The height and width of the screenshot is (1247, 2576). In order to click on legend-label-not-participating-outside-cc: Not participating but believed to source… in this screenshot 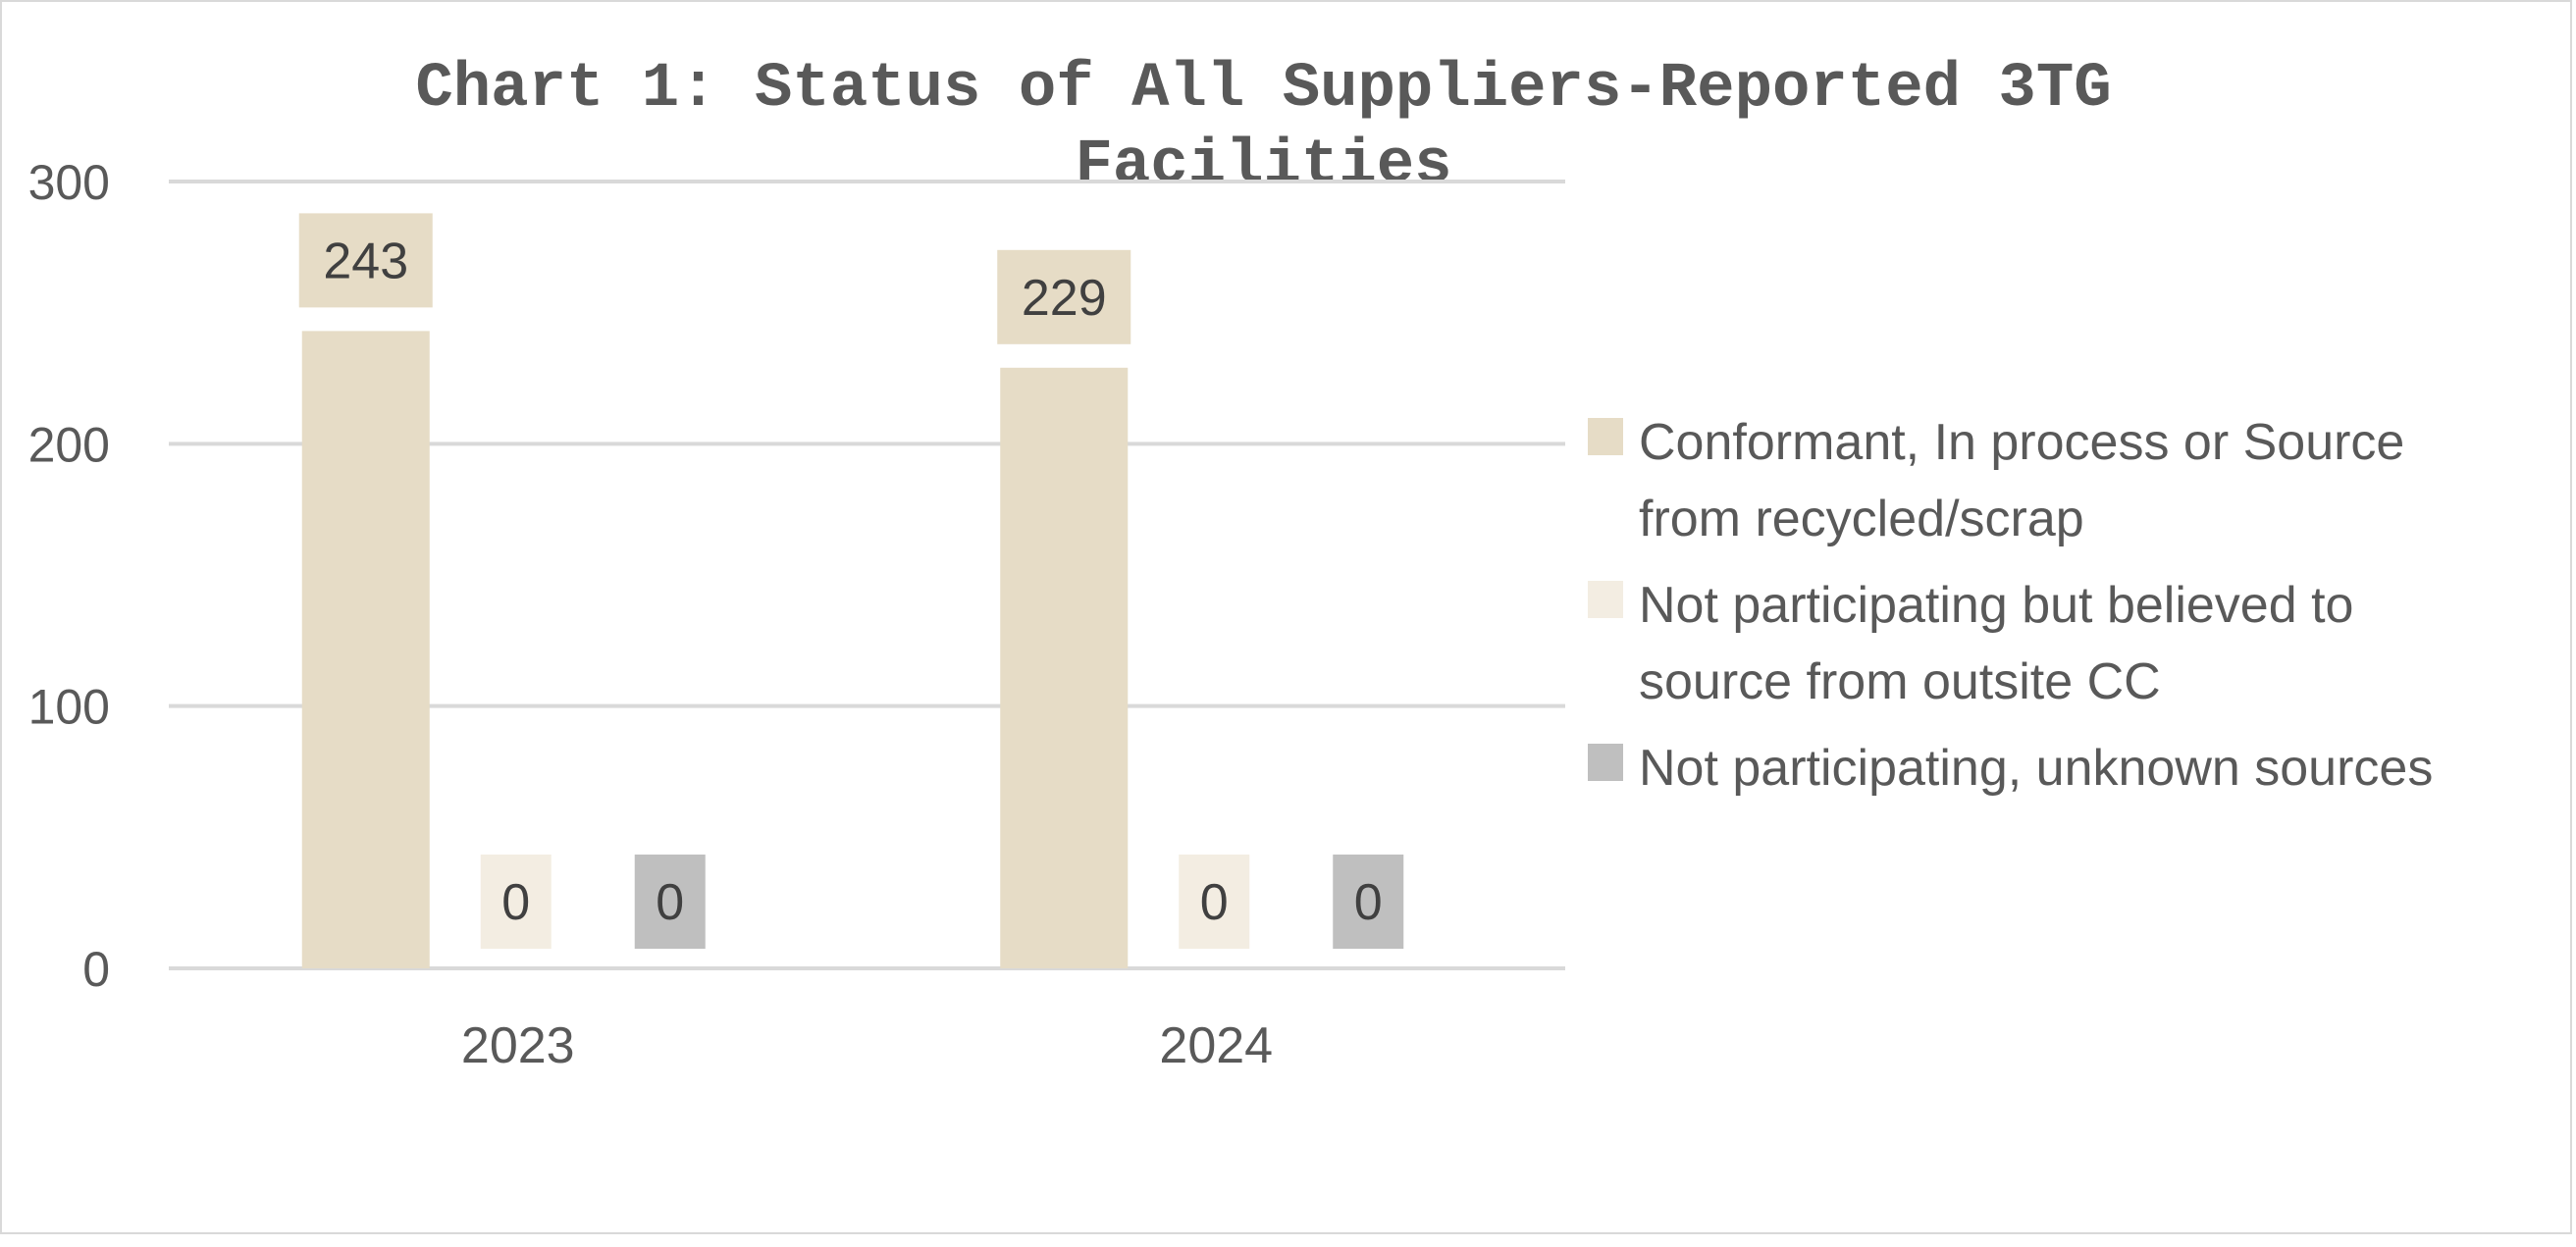, I will do `click(1996, 644)`.